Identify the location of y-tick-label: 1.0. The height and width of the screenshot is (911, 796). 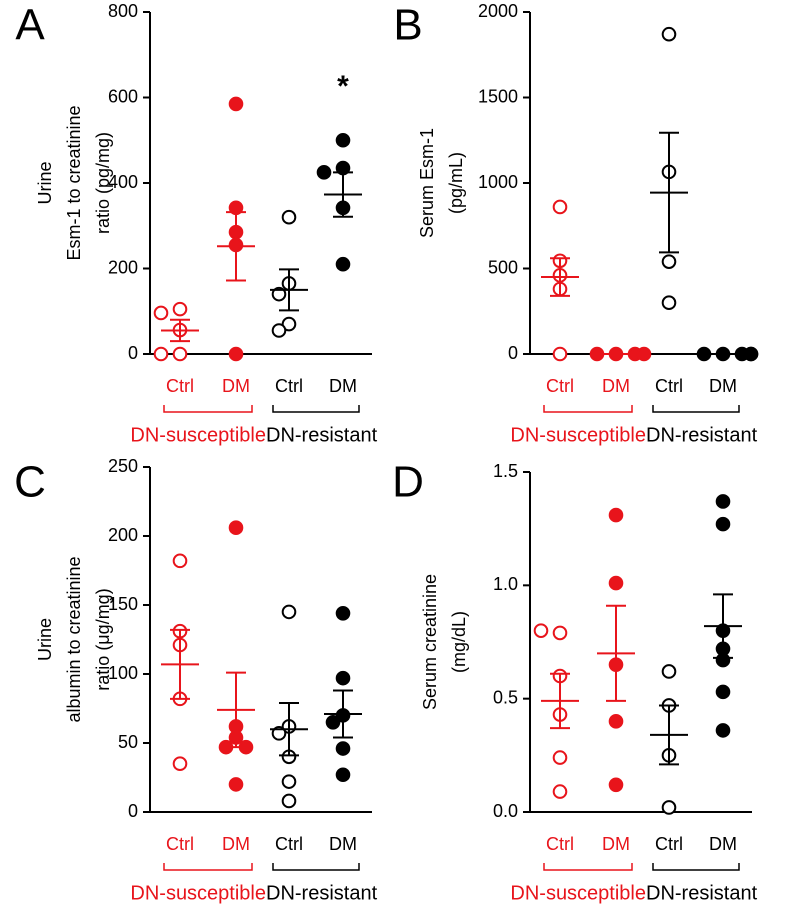
(505, 584).